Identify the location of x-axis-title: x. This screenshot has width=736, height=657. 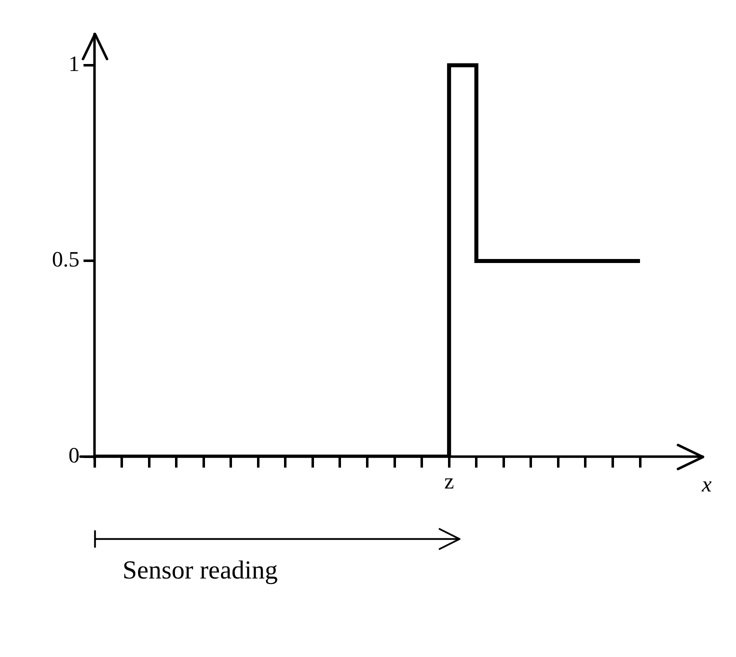
(706, 483).